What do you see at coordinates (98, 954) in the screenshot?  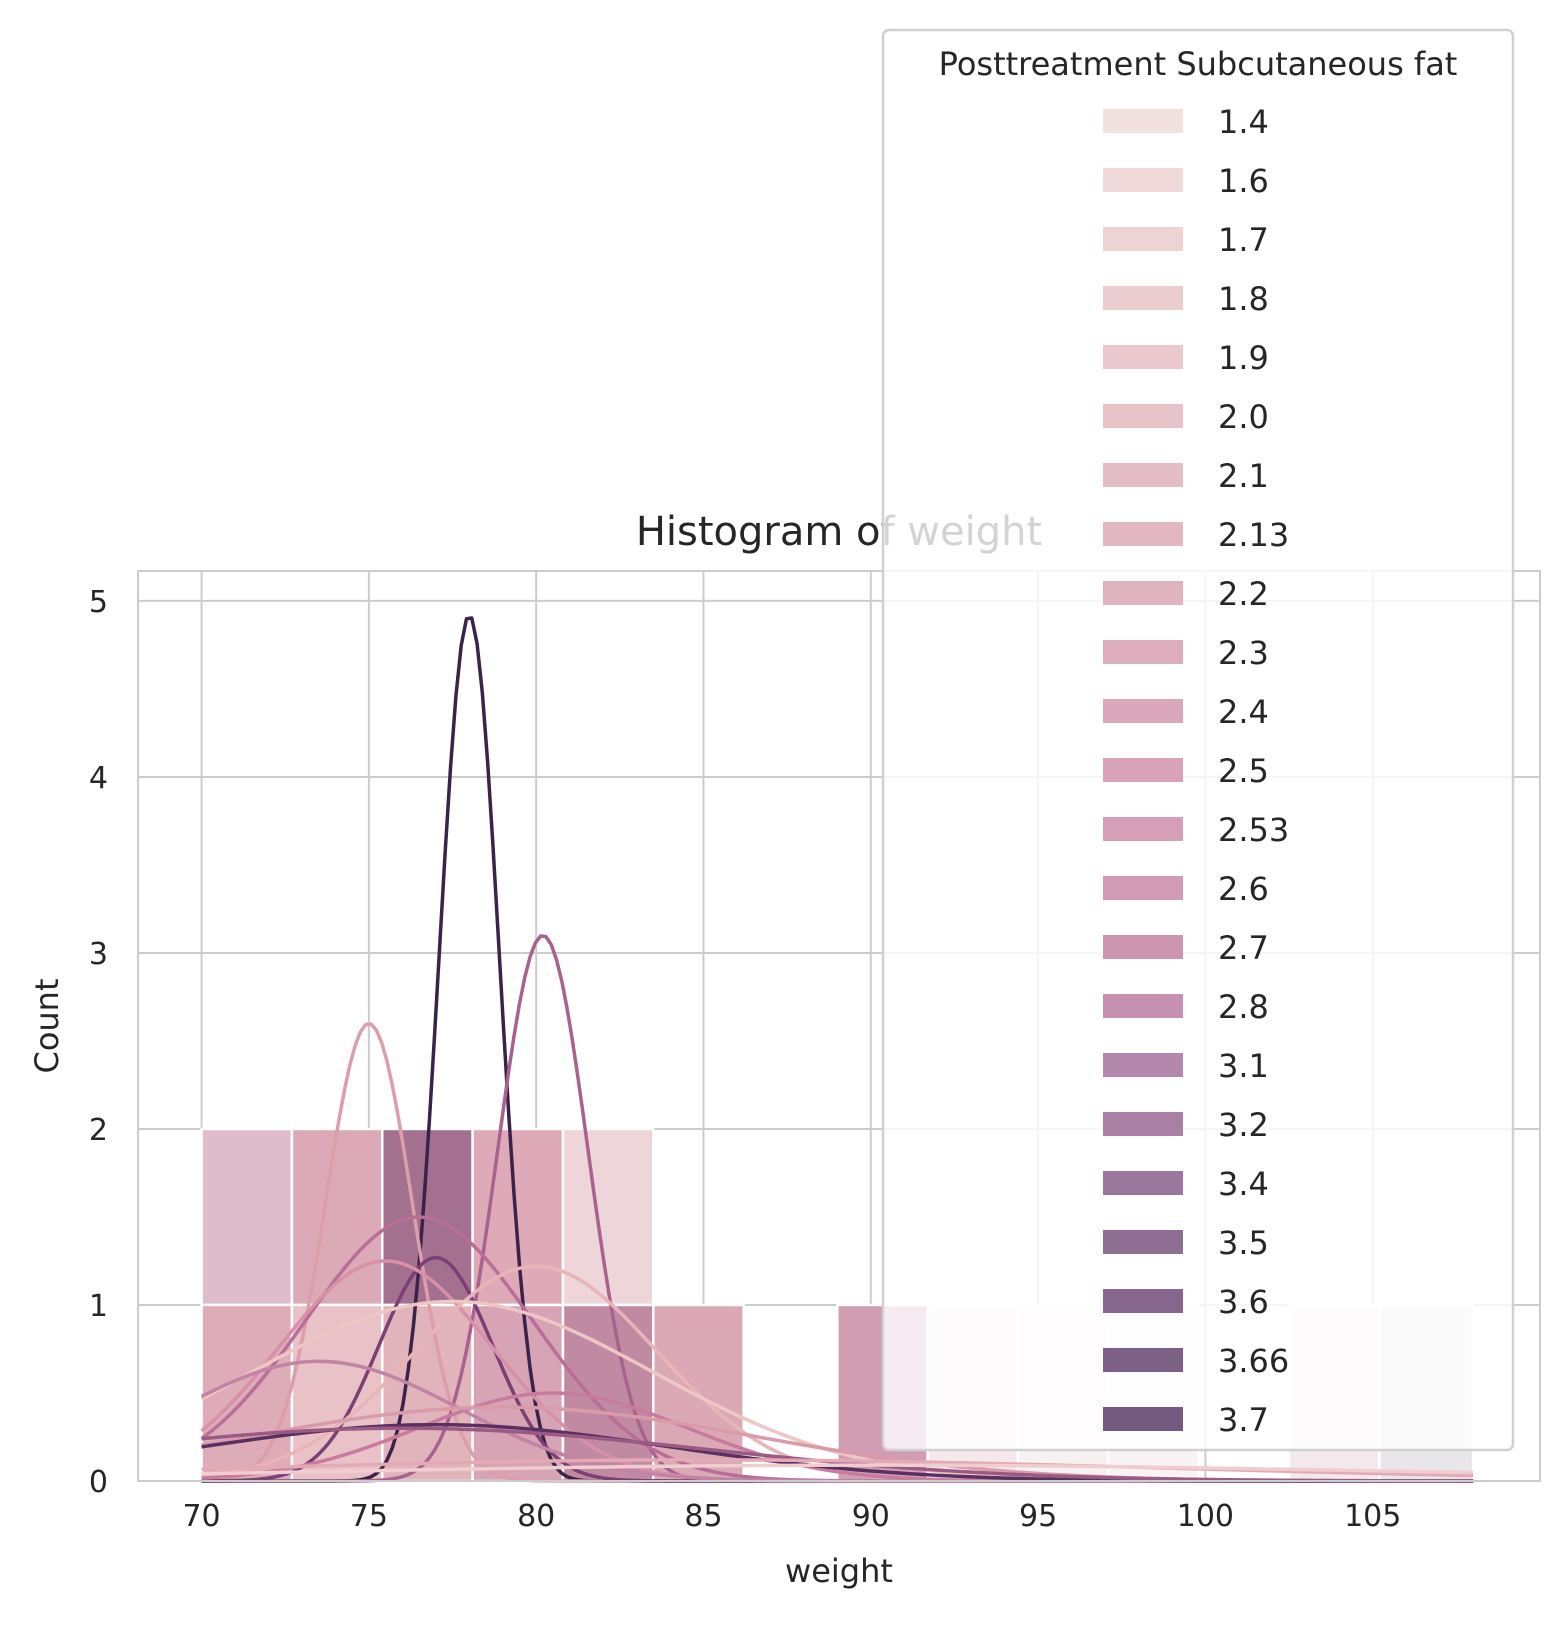 I see `y-tick-label: 3` at bounding box center [98, 954].